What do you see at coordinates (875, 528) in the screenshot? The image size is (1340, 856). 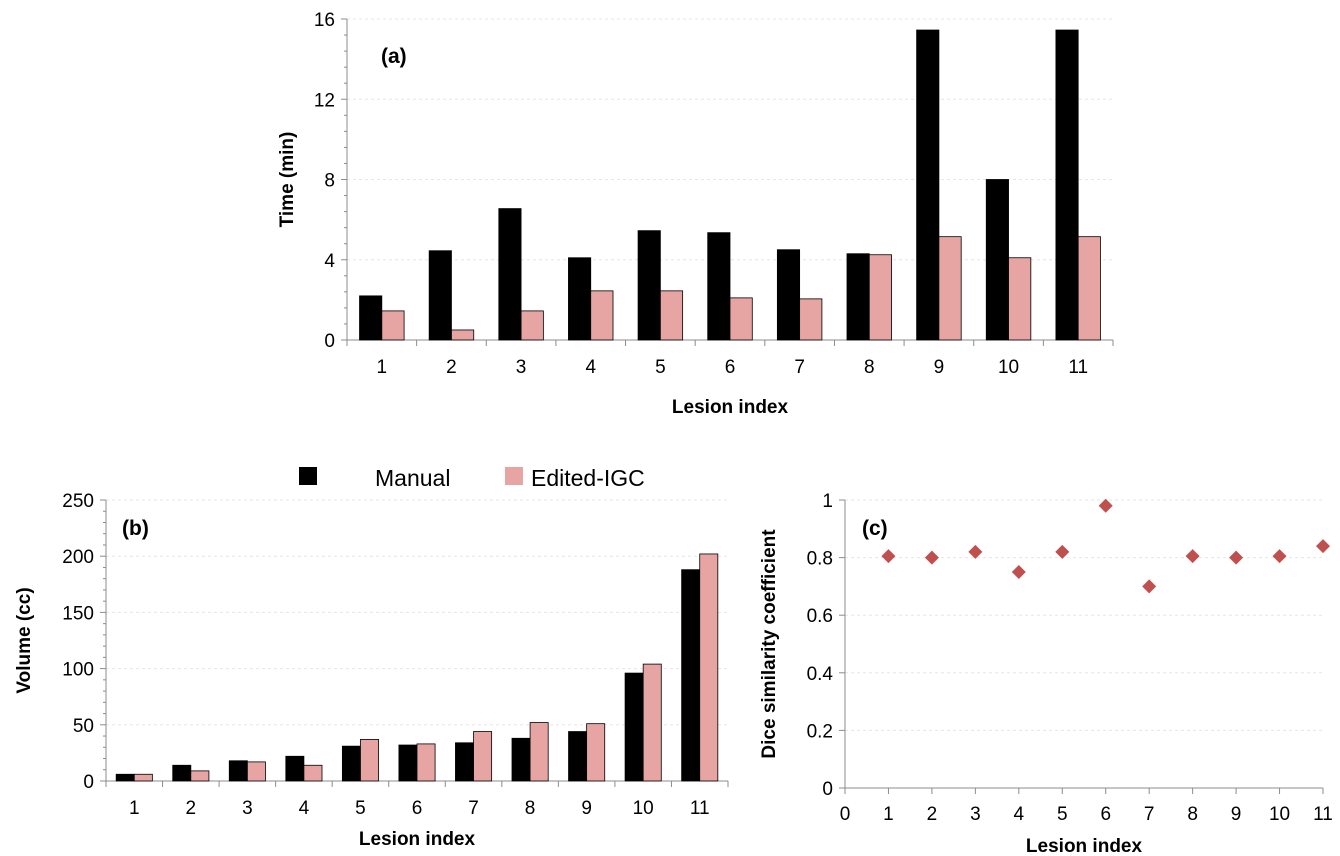 I see `panel-label: (c)` at bounding box center [875, 528].